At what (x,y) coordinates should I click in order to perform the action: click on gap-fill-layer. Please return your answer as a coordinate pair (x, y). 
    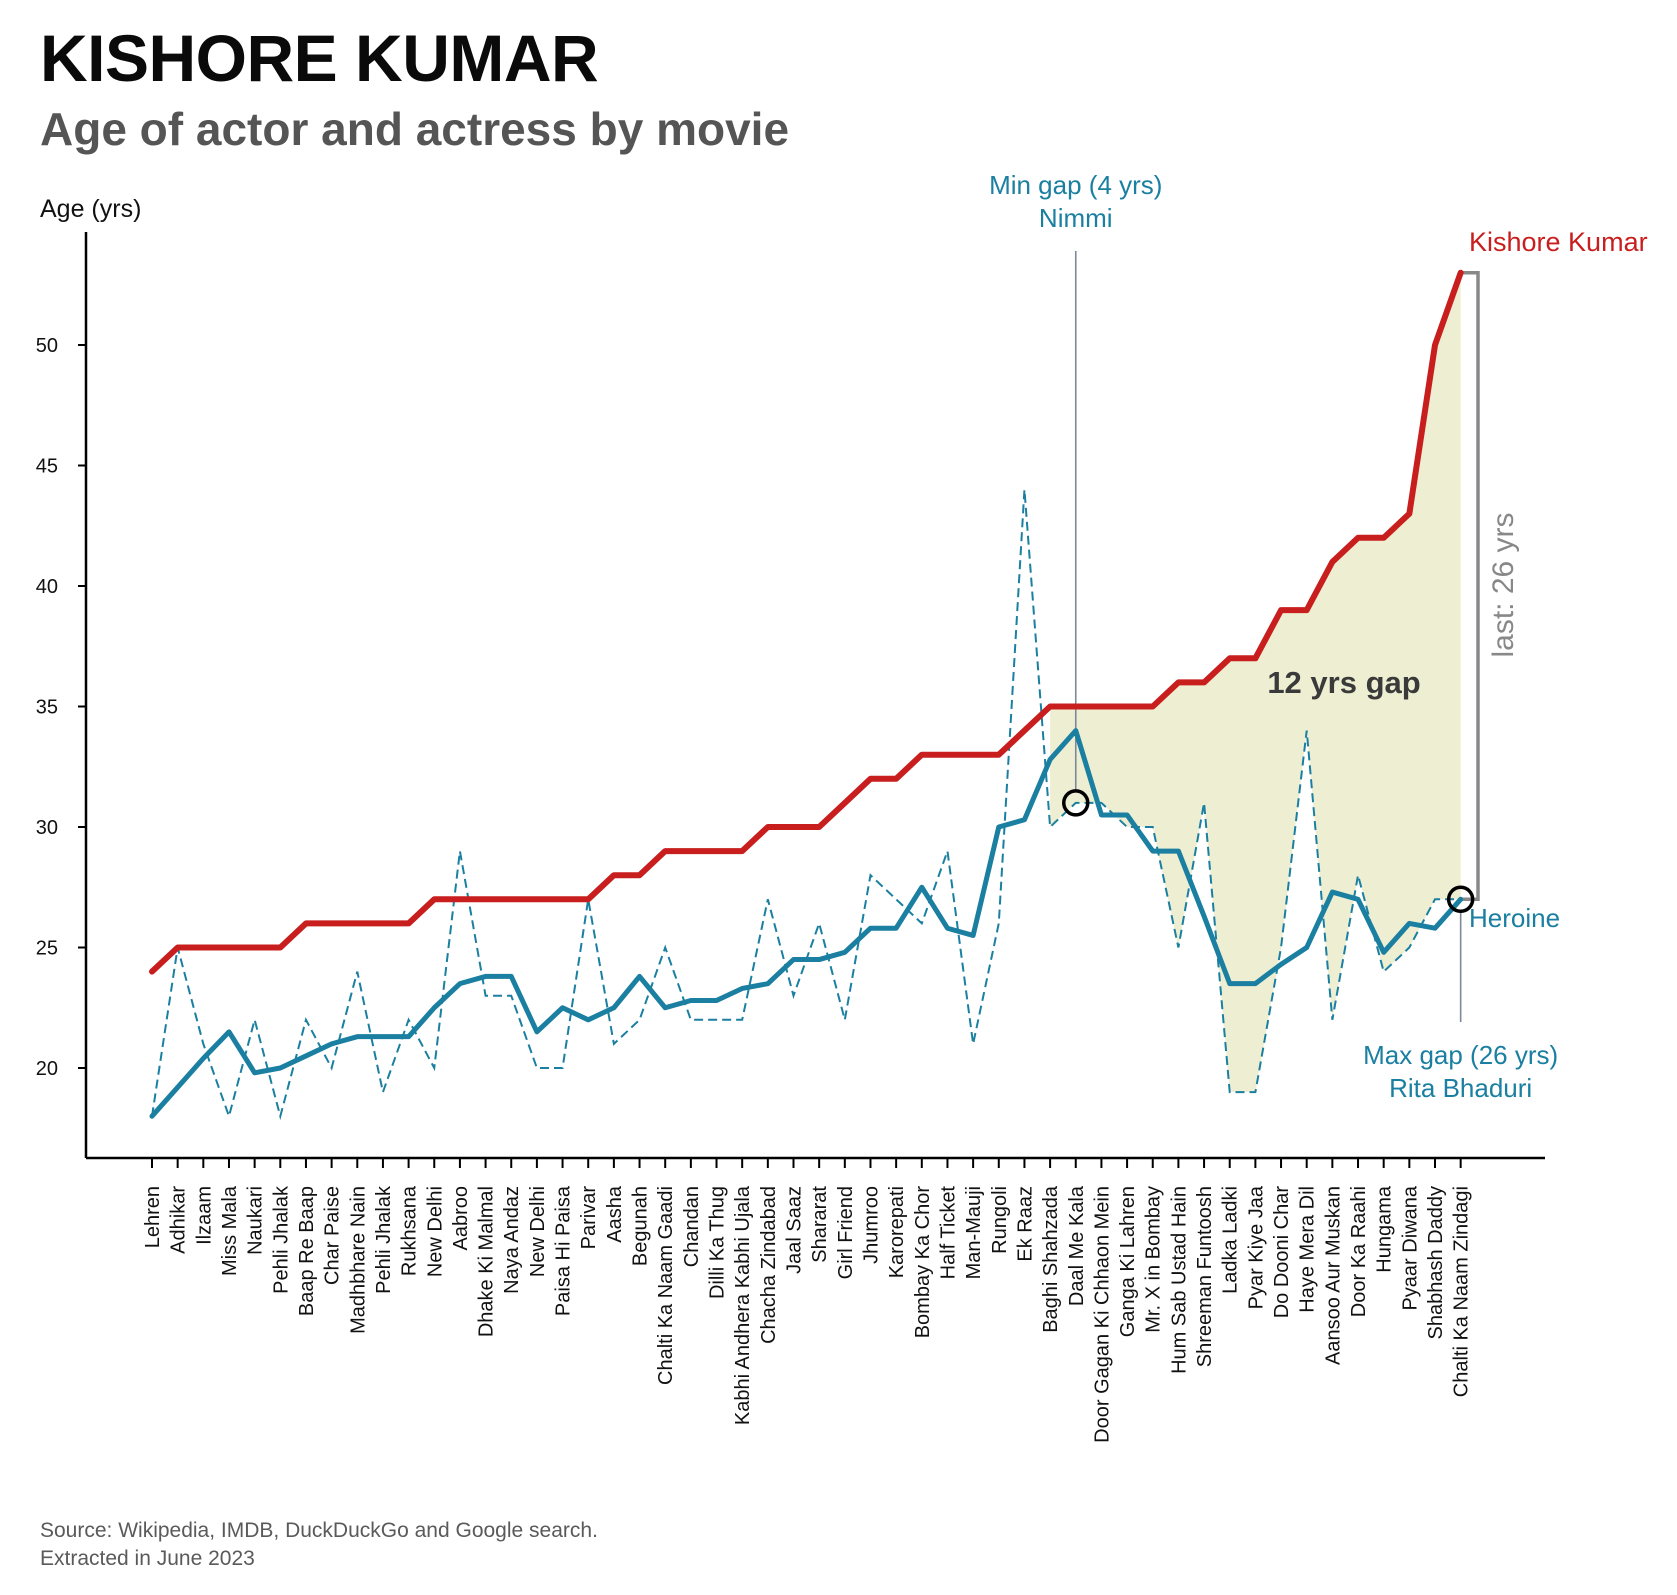
    Looking at the image, I should click on (1255, 682).